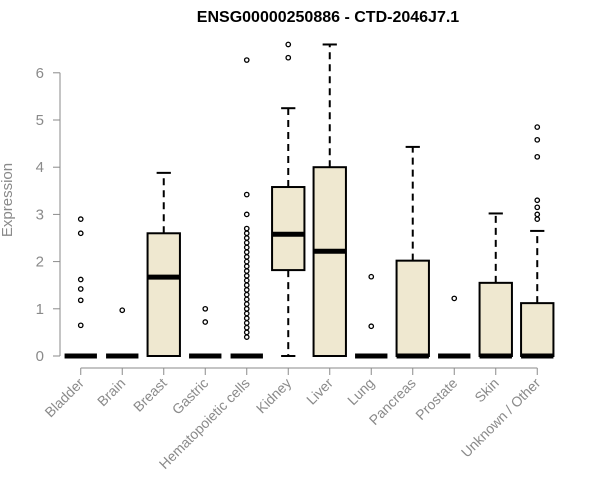  Describe the element at coordinates (111, 392) in the screenshot. I see `x-tick-label: Brain` at that location.